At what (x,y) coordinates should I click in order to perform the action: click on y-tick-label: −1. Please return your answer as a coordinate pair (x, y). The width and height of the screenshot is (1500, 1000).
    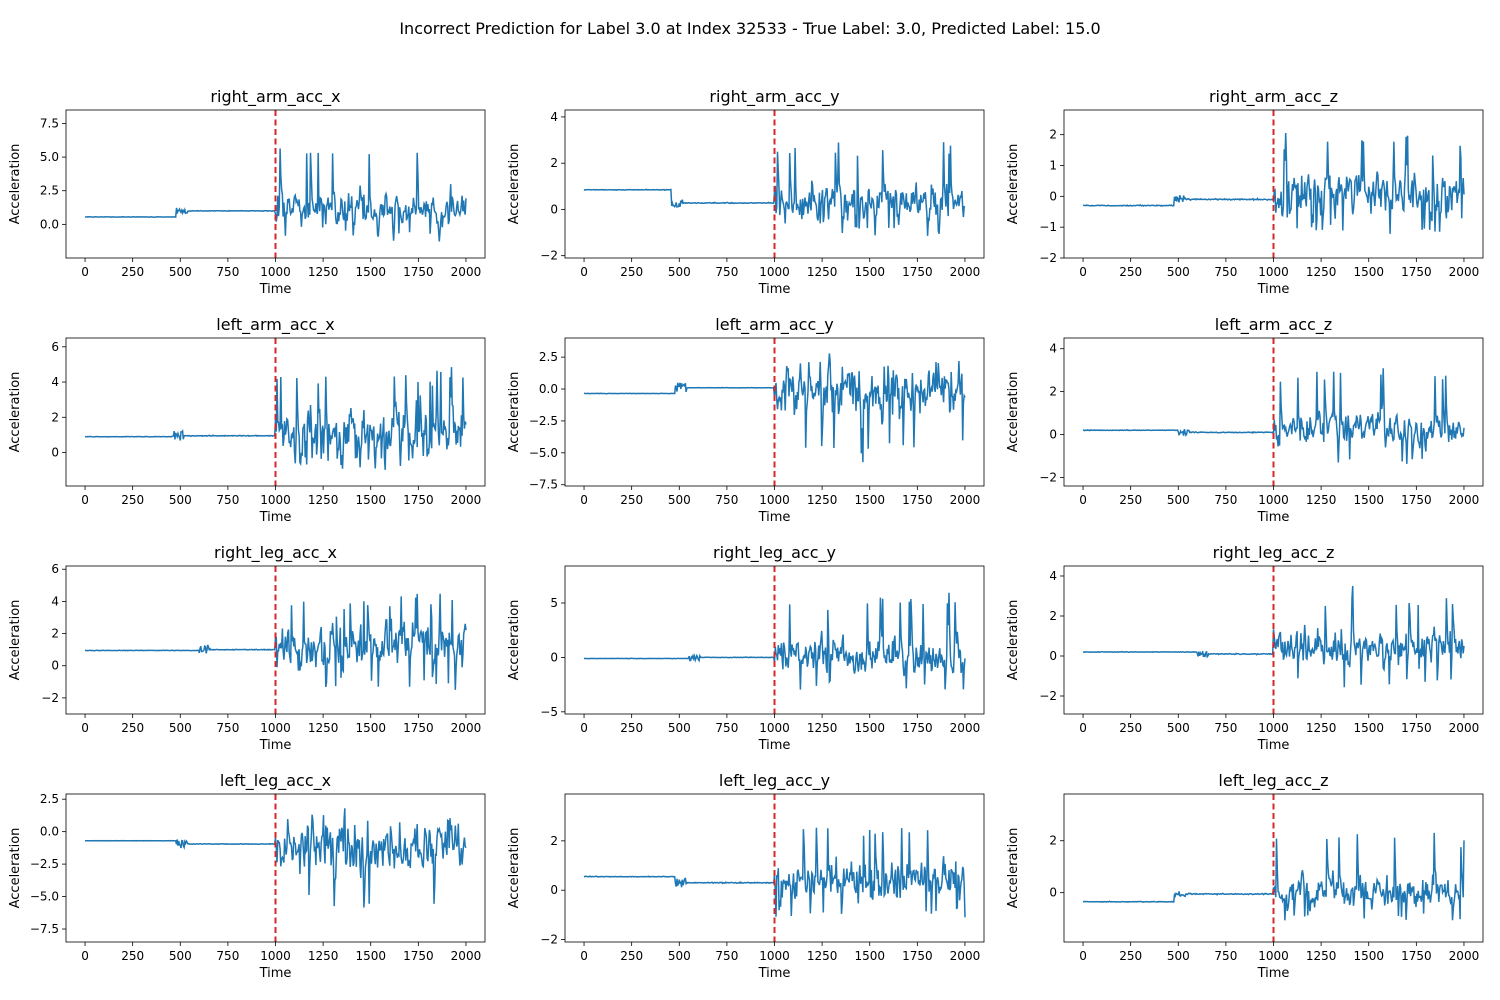
    Looking at the image, I should click on (1048, 227).